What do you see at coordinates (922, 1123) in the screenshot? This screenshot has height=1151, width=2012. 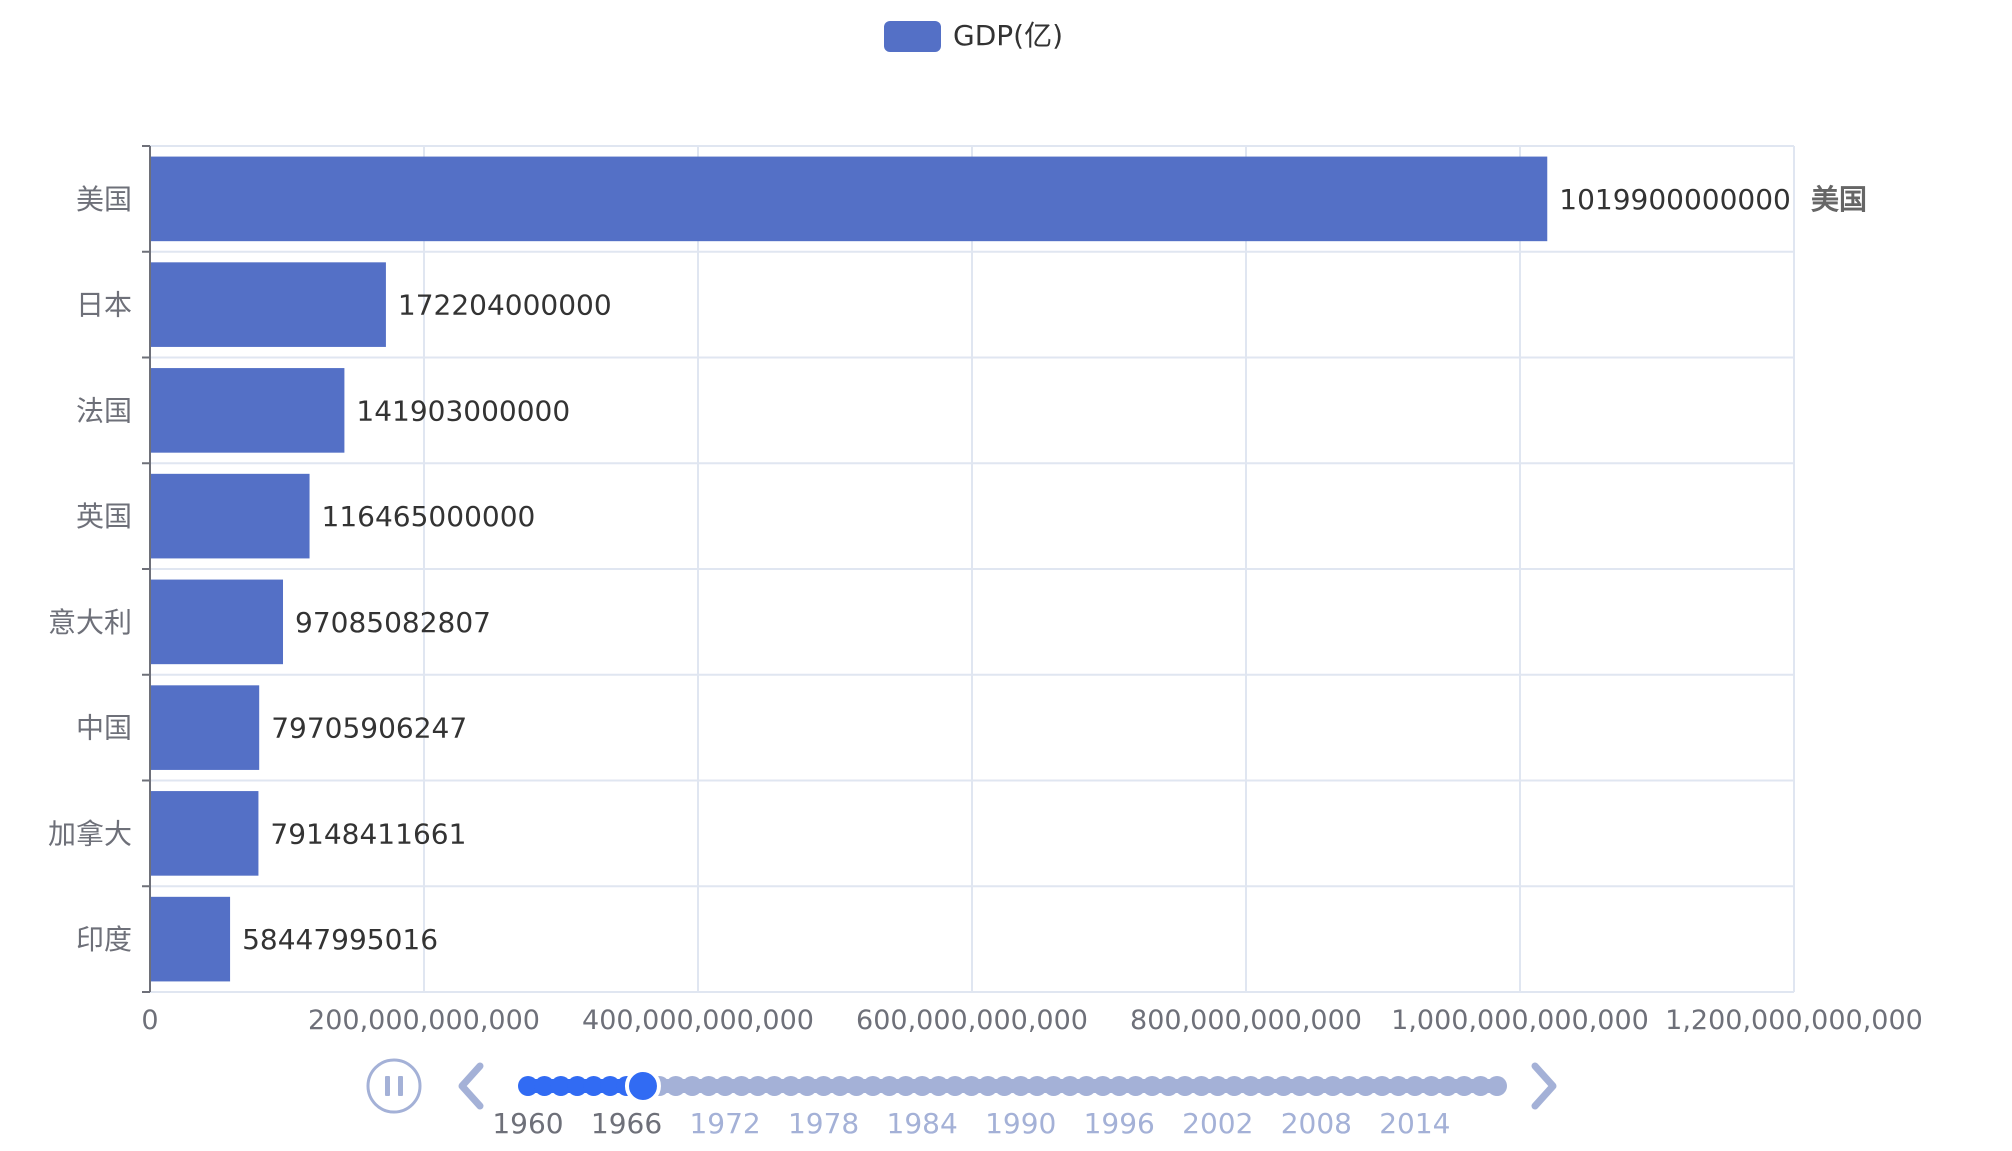 I see `timeline-year-label: 1984` at bounding box center [922, 1123].